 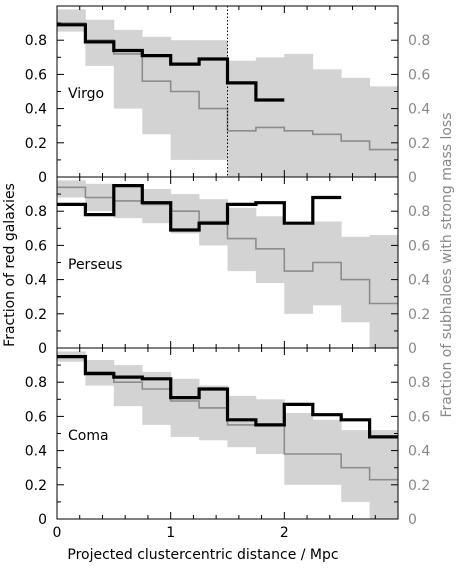 I want to click on x-tick-label: 2, so click(x=284, y=533).